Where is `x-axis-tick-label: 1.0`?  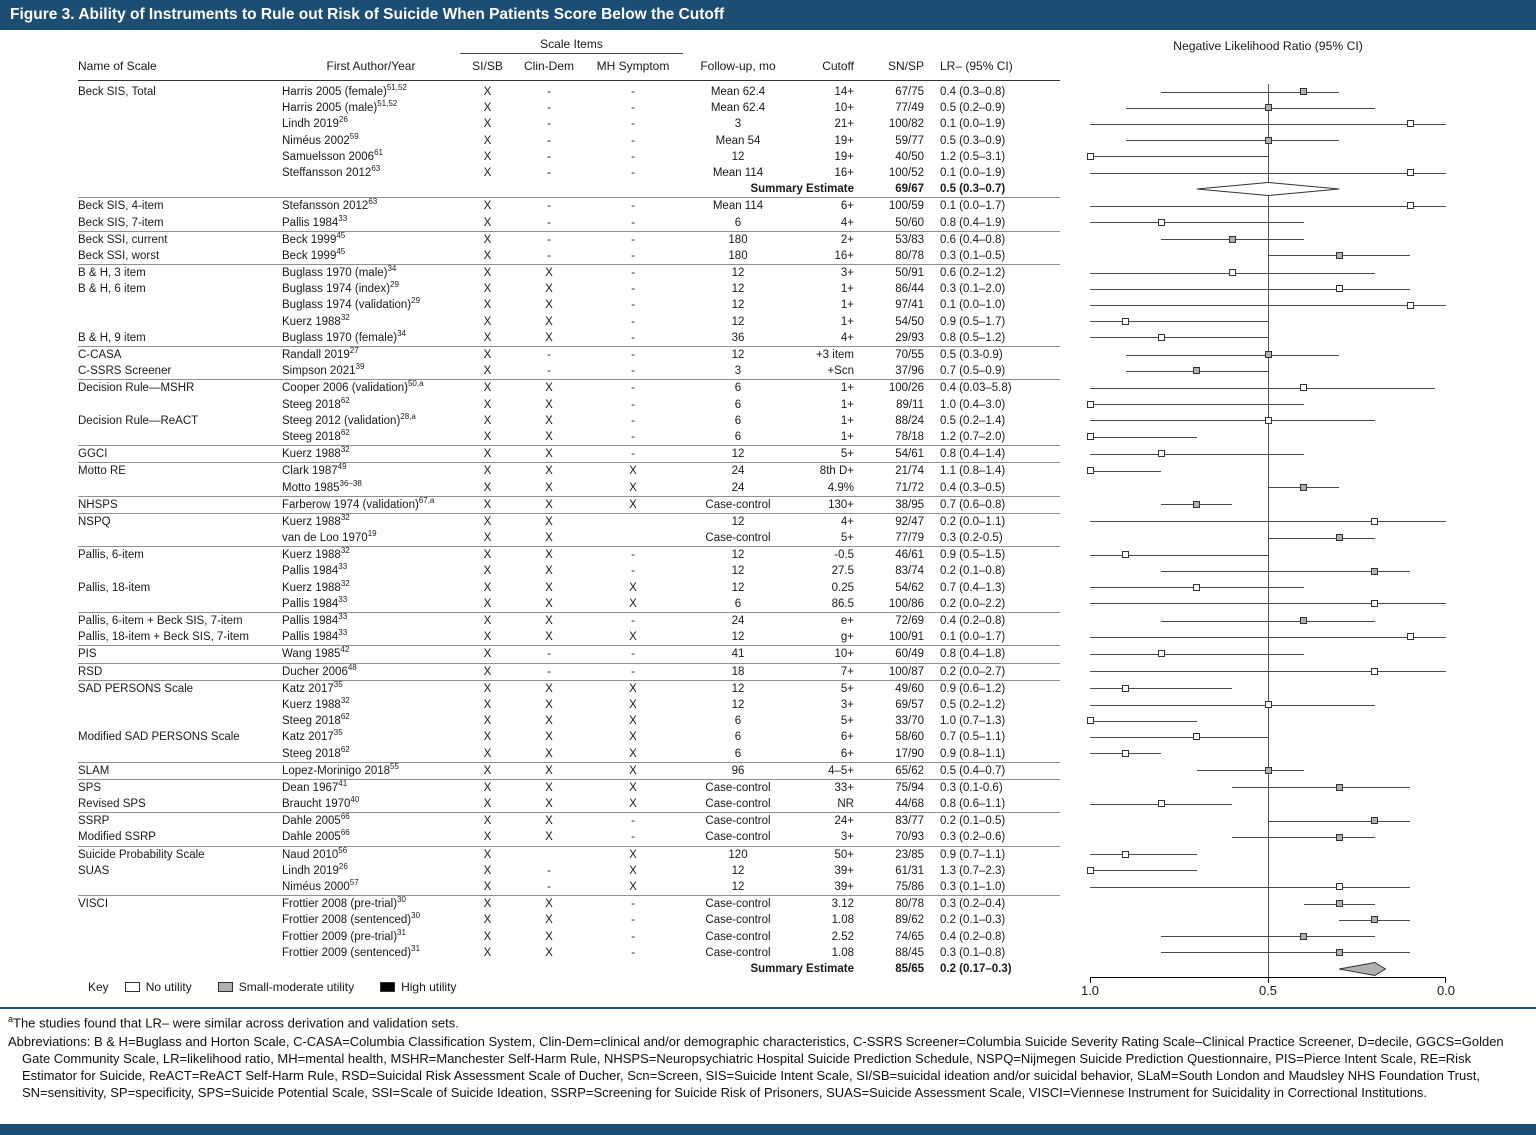 x-axis-tick-label: 1.0 is located at coordinates (1090, 991).